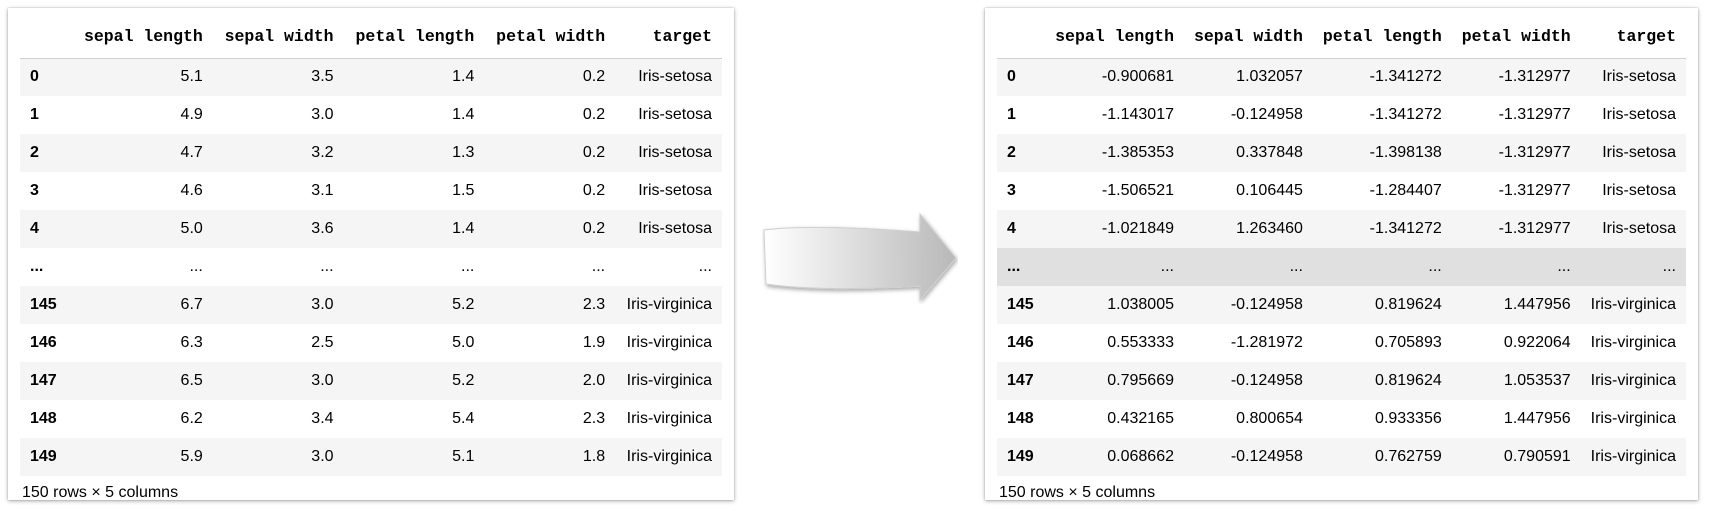  What do you see at coordinates (322, 152) in the screenshot?
I see `table-cell: 3.2` at bounding box center [322, 152].